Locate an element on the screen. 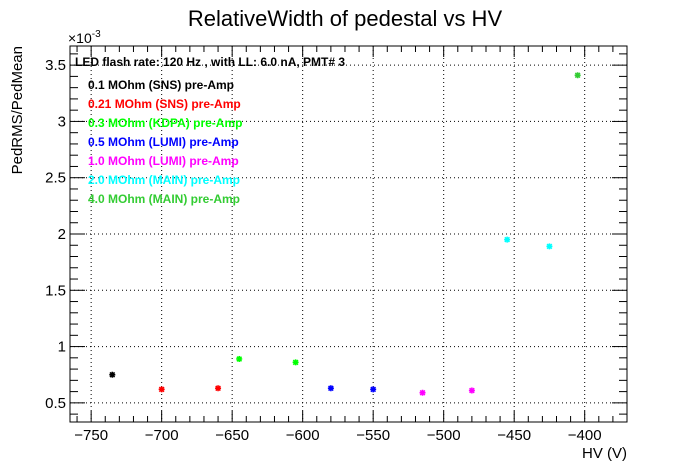  y-axis-title: PedRMS/PedMean is located at coordinates (17, 110).